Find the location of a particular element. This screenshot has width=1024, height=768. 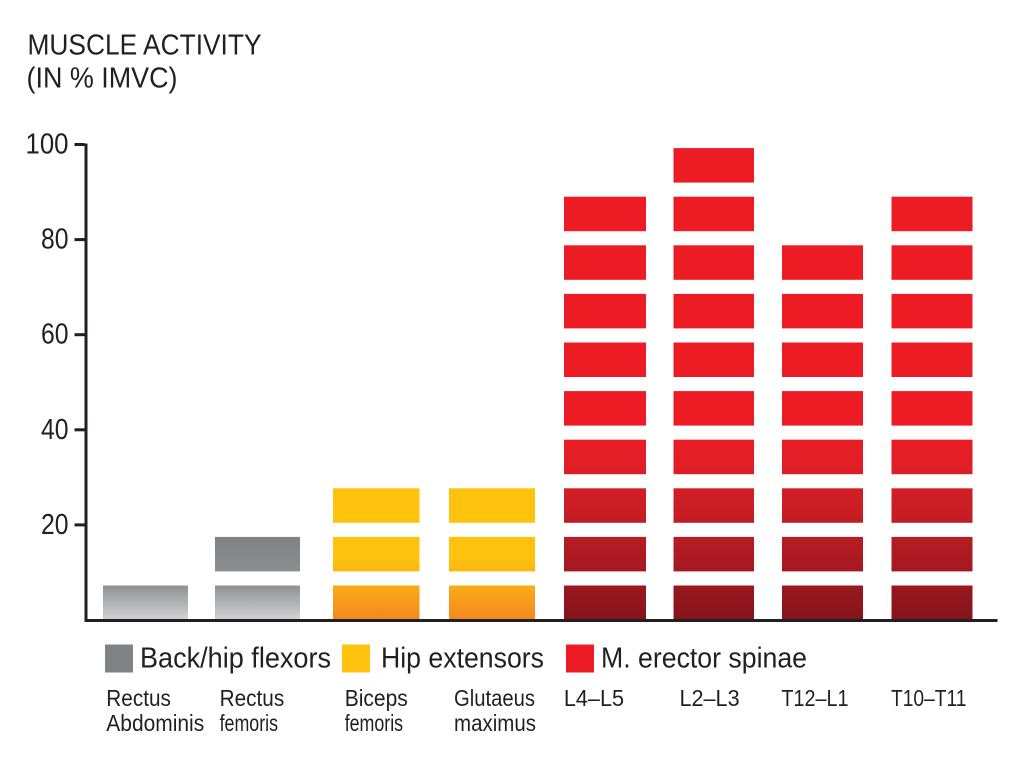

svg-text: L4–L5 is located at coordinates (594, 698).